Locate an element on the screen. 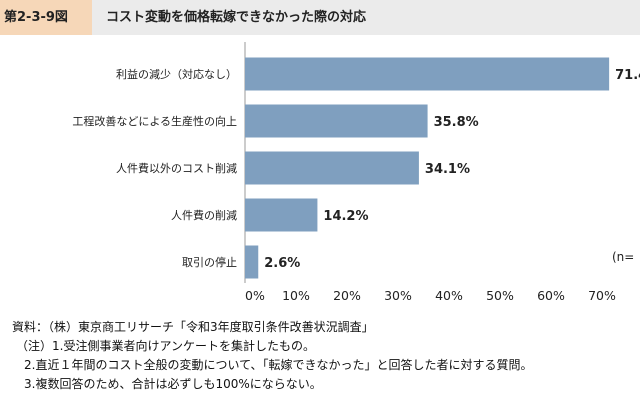 The height and width of the screenshot is (402, 640). sample-size-label: (n= is located at coordinates (623, 257).